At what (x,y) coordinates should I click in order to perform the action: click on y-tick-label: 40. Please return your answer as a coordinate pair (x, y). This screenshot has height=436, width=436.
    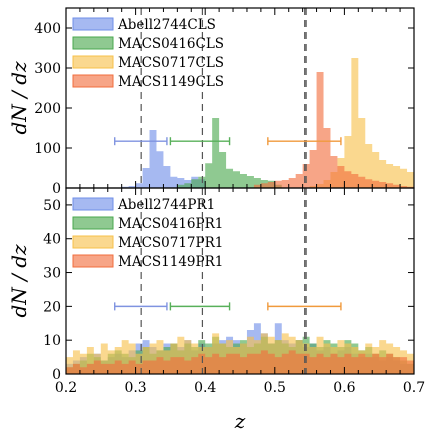
    Looking at the image, I should click on (52, 240).